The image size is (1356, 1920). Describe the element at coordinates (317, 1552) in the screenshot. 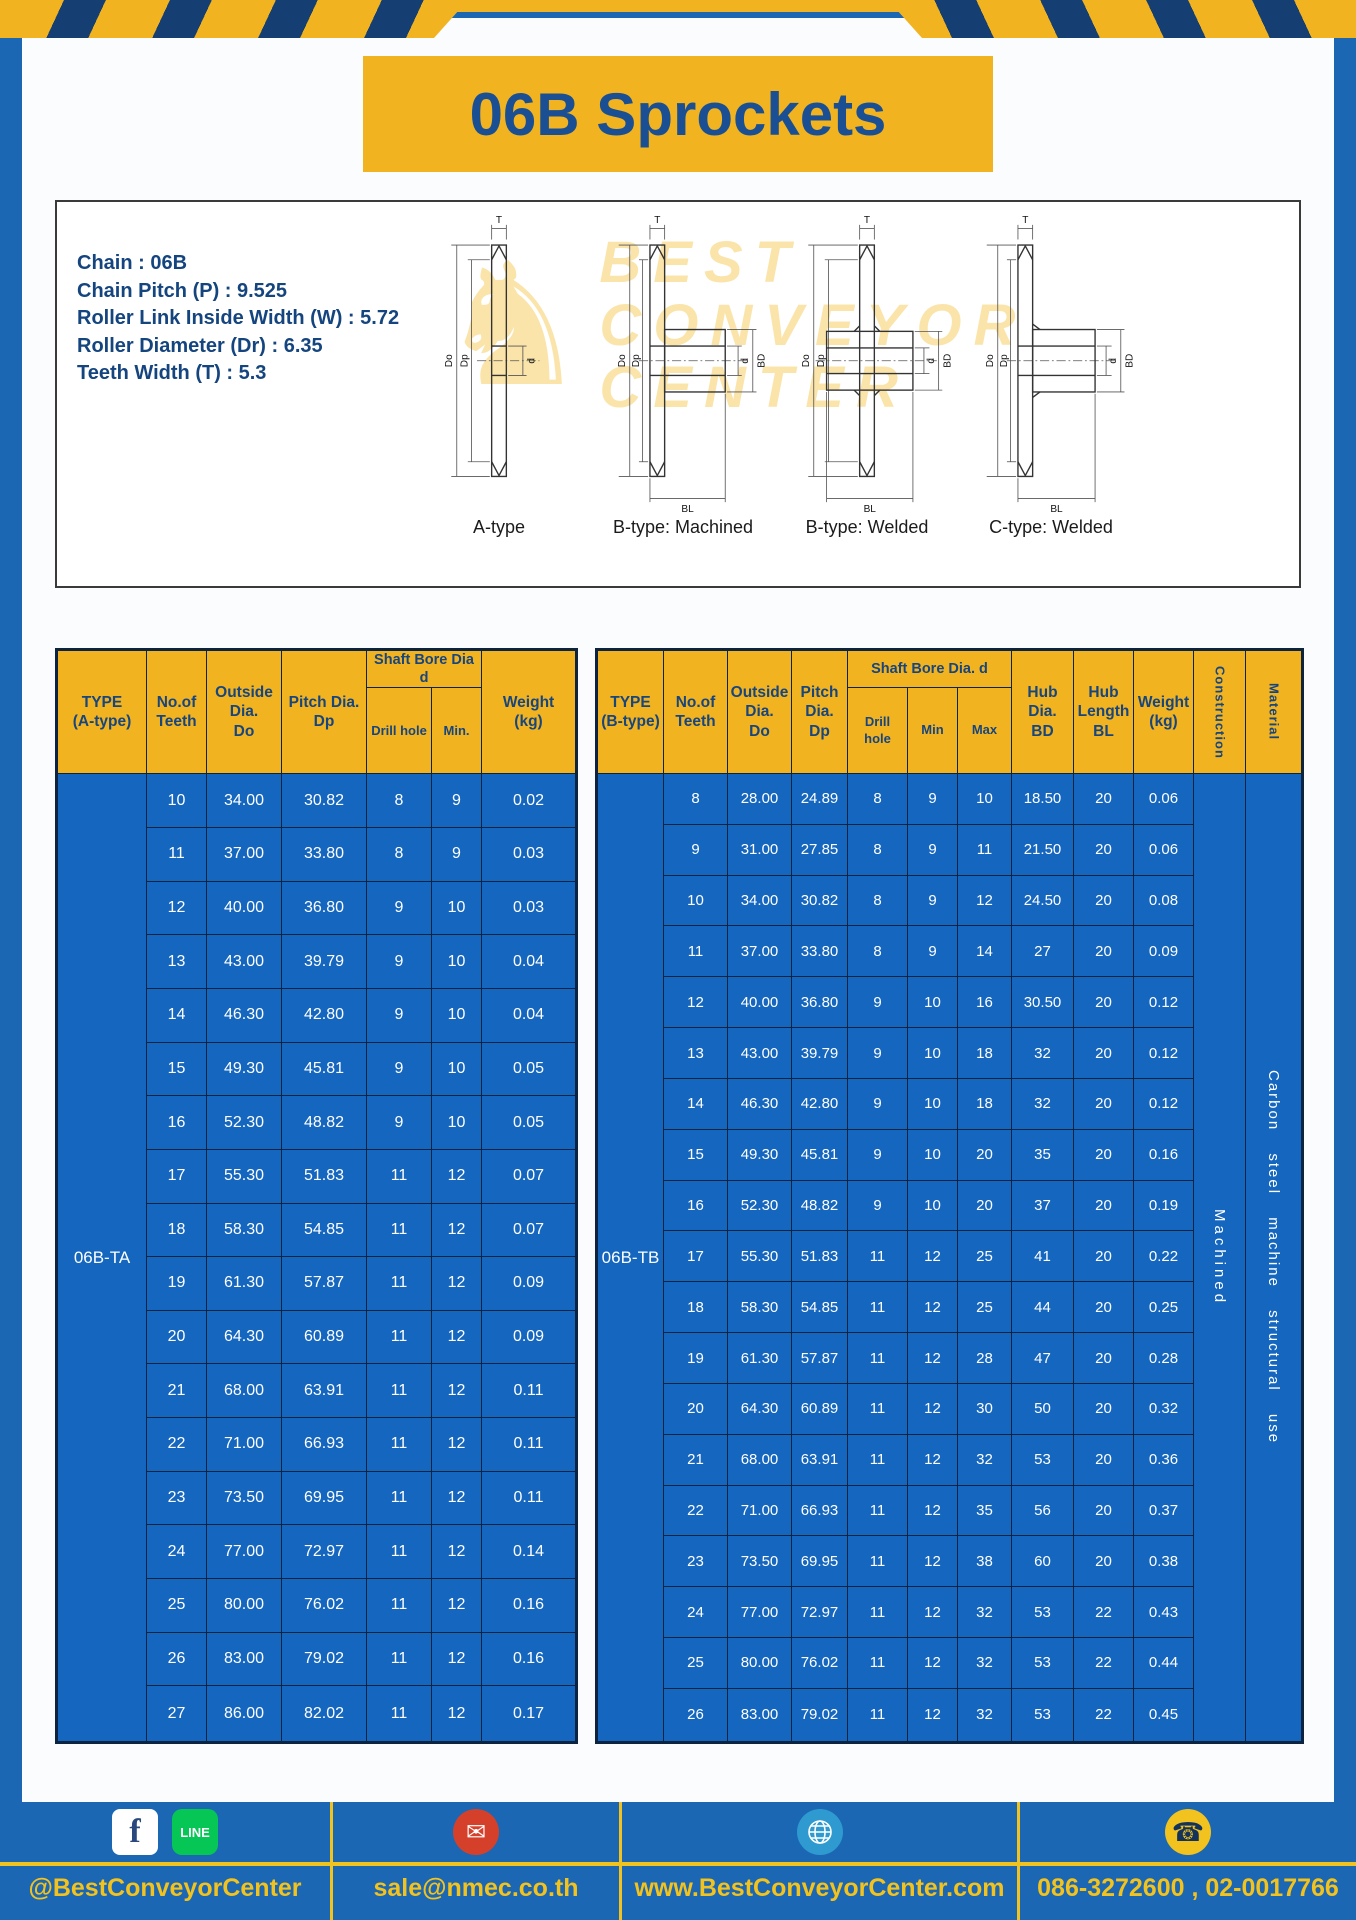

I see `table-row: 24 77.00 72.97 11 12 0.14` at that location.